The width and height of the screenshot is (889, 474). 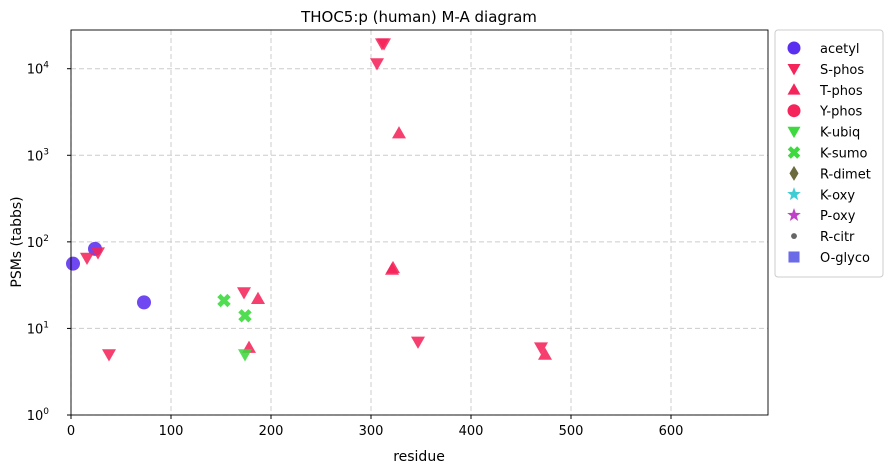 What do you see at coordinates (38, 69) in the screenshot?
I see `y-tick-label: 10⁴` at bounding box center [38, 69].